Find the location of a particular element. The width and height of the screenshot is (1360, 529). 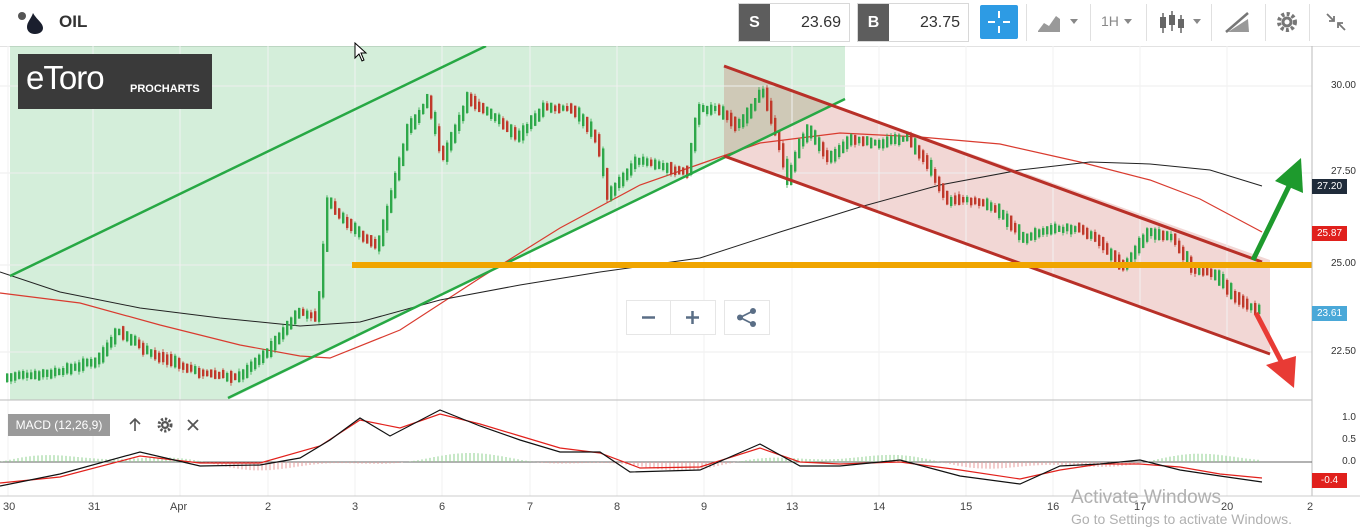

drawing-tools-button is located at coordinates (1238, 22).